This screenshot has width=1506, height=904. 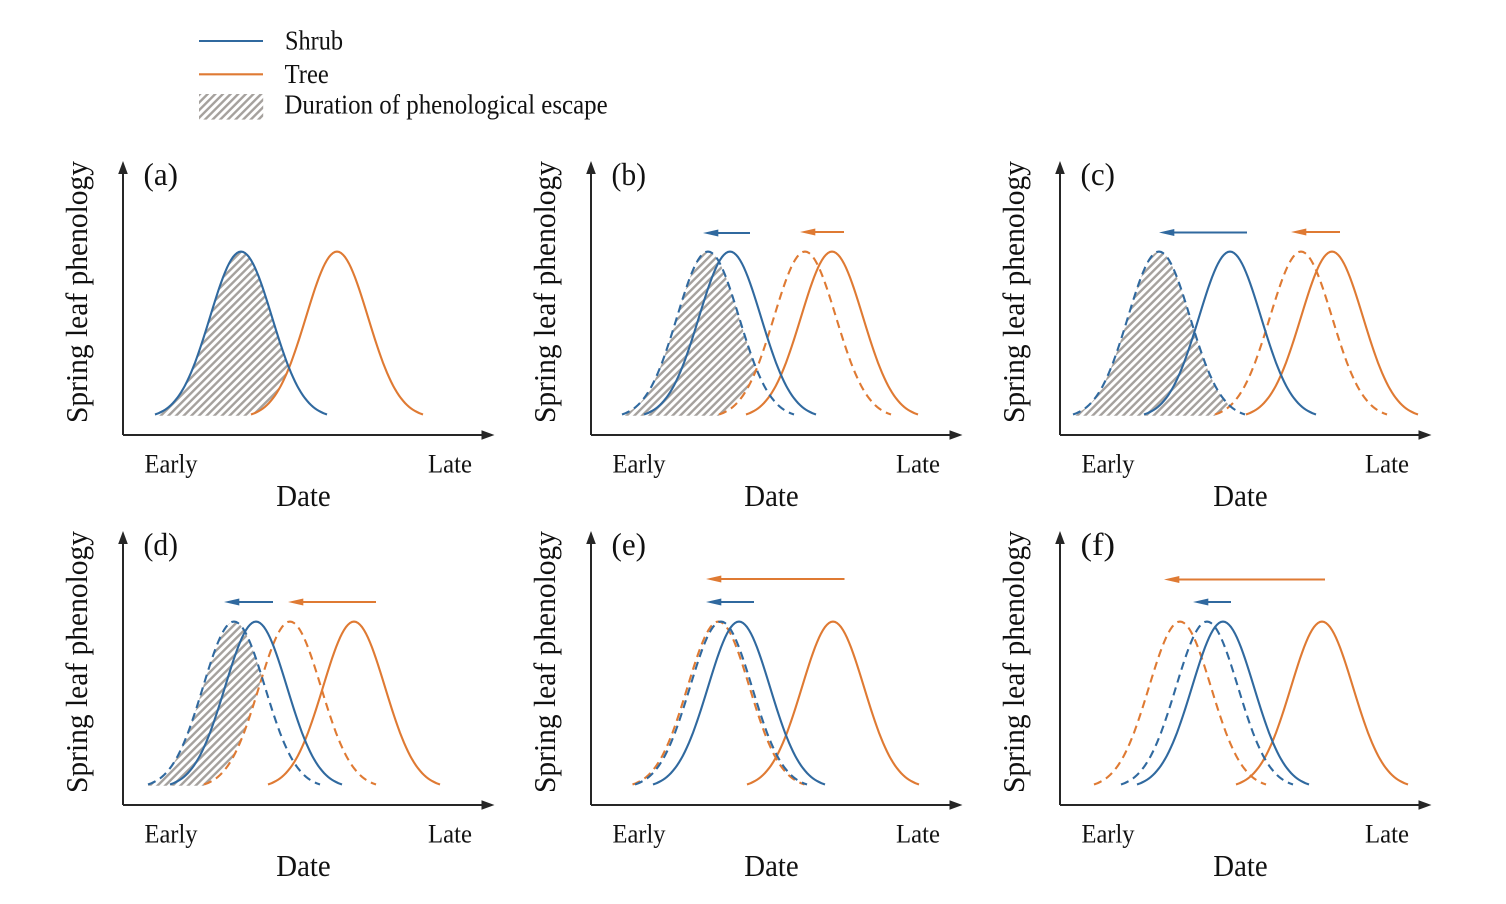 What do you see at coordinates (161, 174) in the screenshot?
I see `svg-text: (a)` at bounding box center [161, 174].